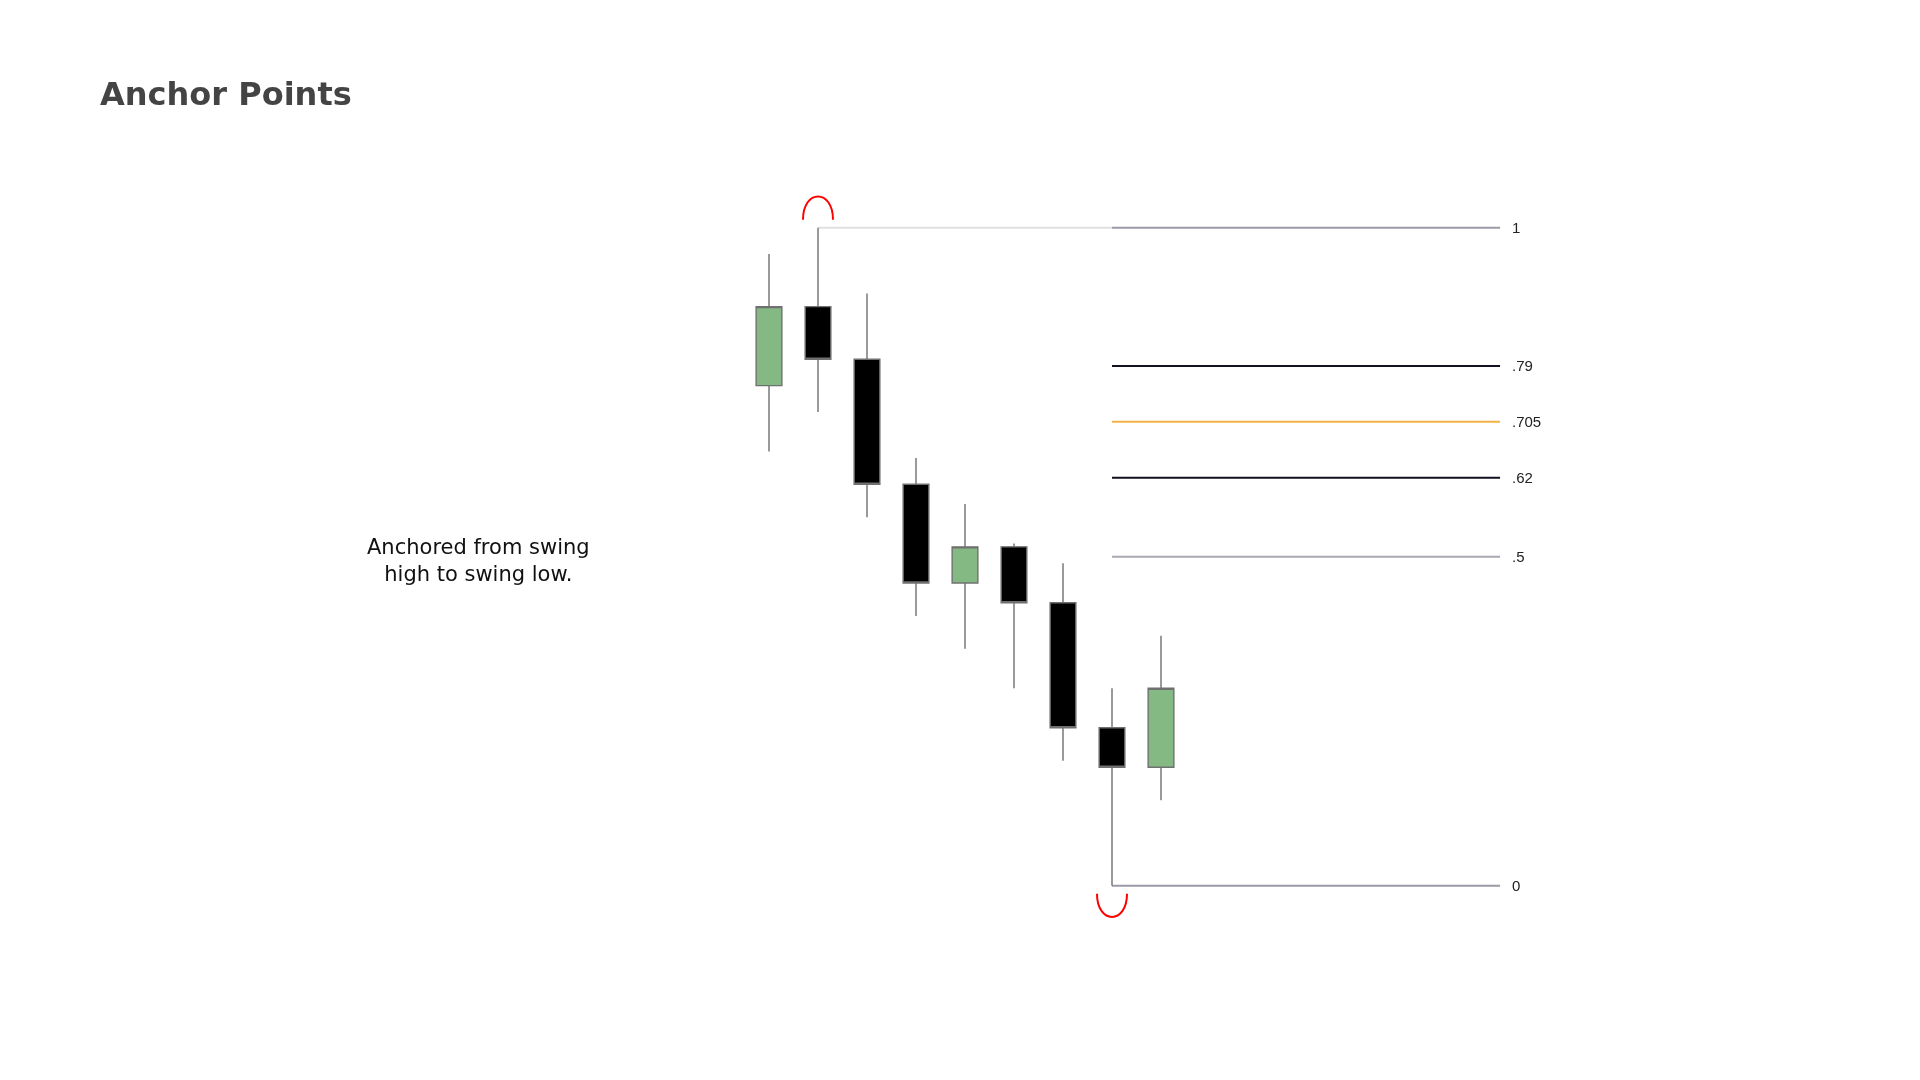 This screenshot has height=1080, width=1920. I want to click on ref-line-label: .5, so click(1518, 556).